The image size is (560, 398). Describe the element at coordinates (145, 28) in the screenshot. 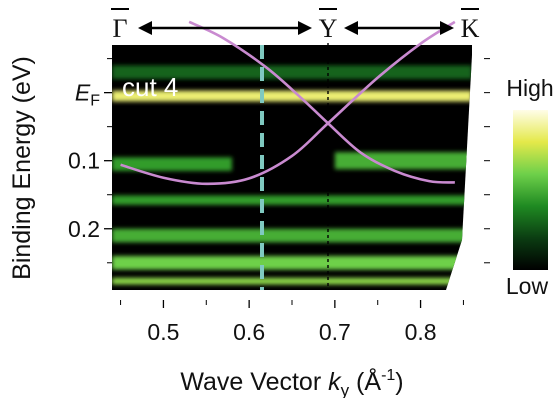

I see `gamma-y-arrow-head-left` at that location.